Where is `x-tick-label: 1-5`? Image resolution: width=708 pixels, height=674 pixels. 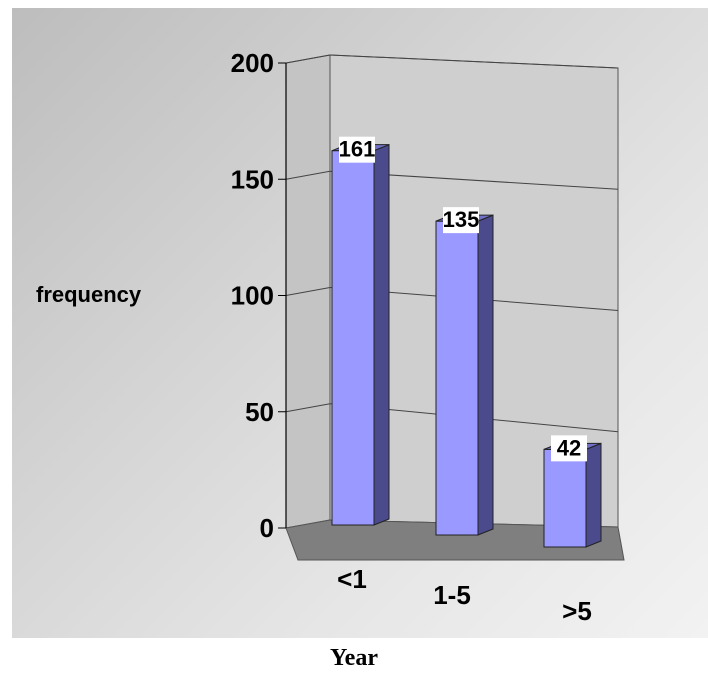
x-tick-label: 1-5 is located at coordinates (452, 595).